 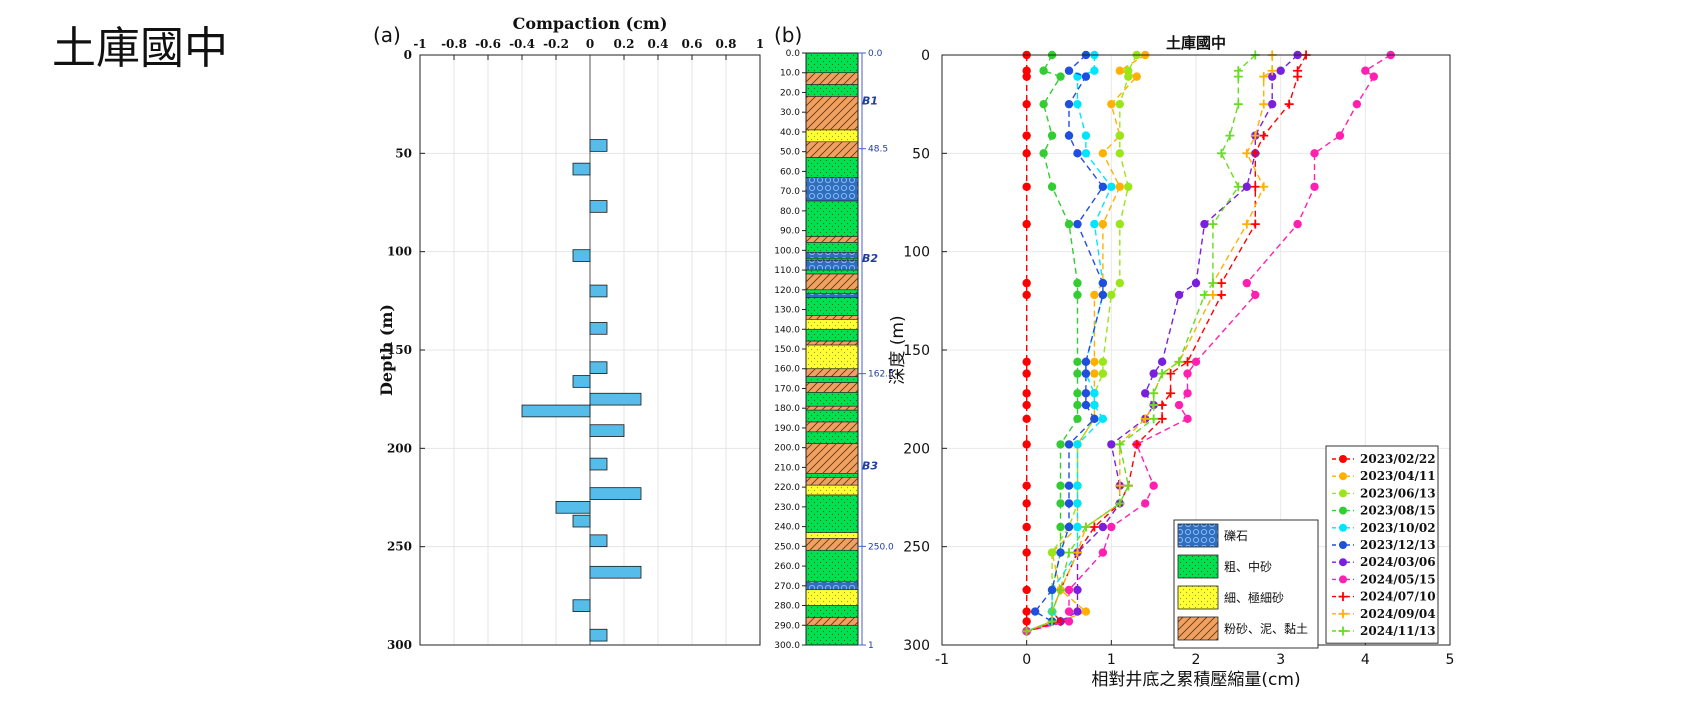 I want to click on depth-tick-label: 90.0, so click(x=790, y=232).